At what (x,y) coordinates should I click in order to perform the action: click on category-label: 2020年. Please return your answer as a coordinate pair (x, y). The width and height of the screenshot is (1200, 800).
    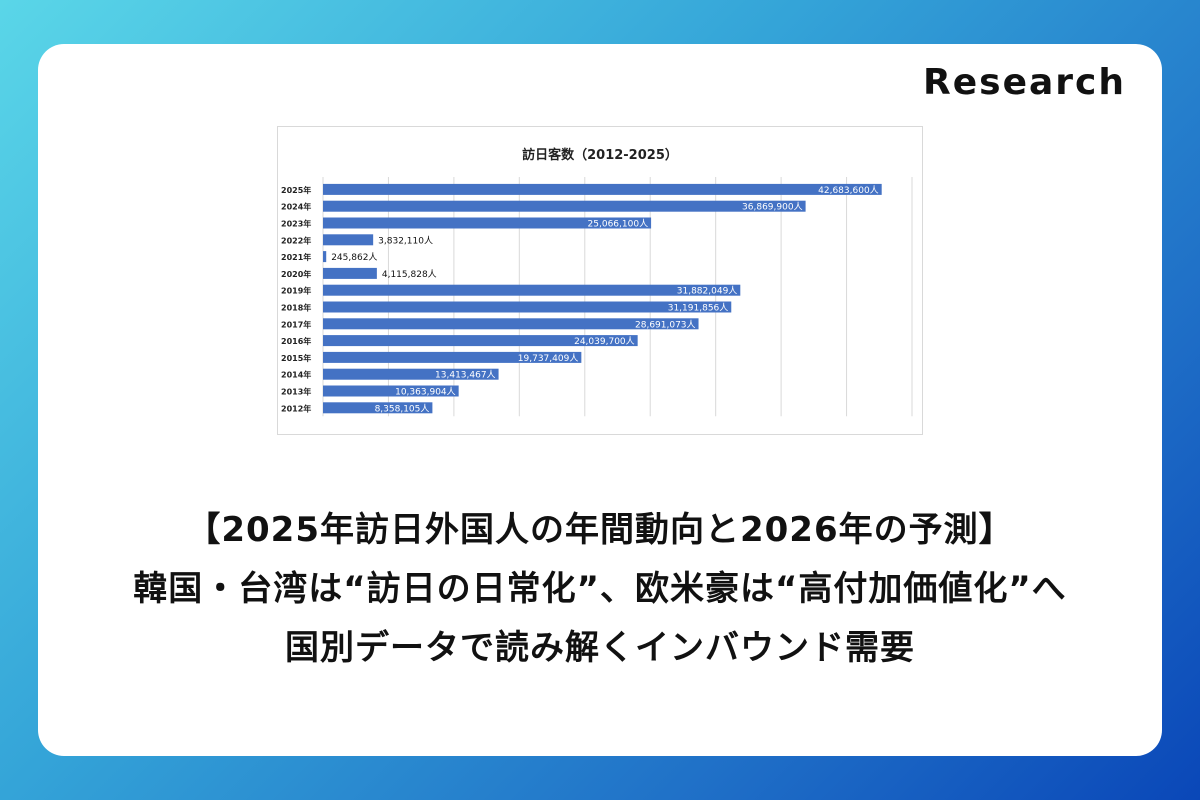
    Looking at the image, I should click on (296, 274).